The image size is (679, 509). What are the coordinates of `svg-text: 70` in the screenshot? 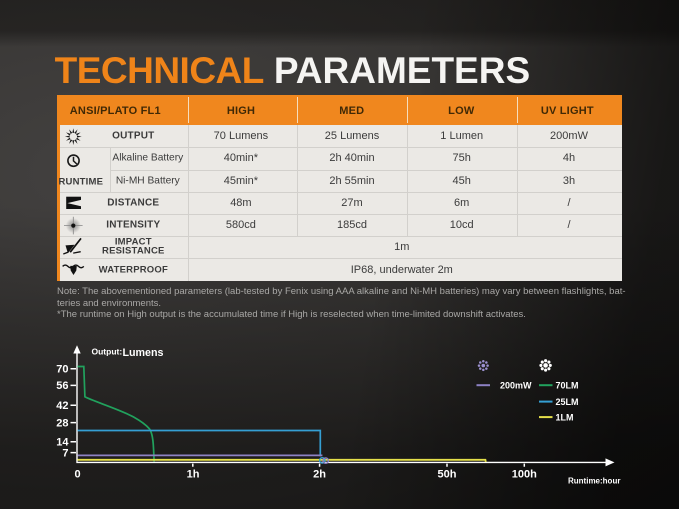 It's located at (62, 369).